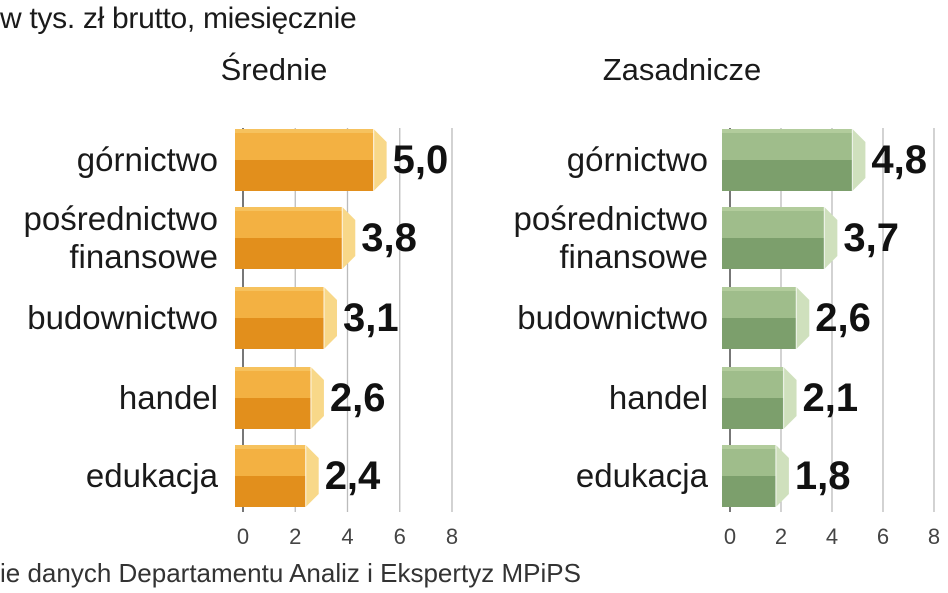 The height and width of the screenshot is (593, 948). I want to click on value-label: 4,8, so click(899, 160).